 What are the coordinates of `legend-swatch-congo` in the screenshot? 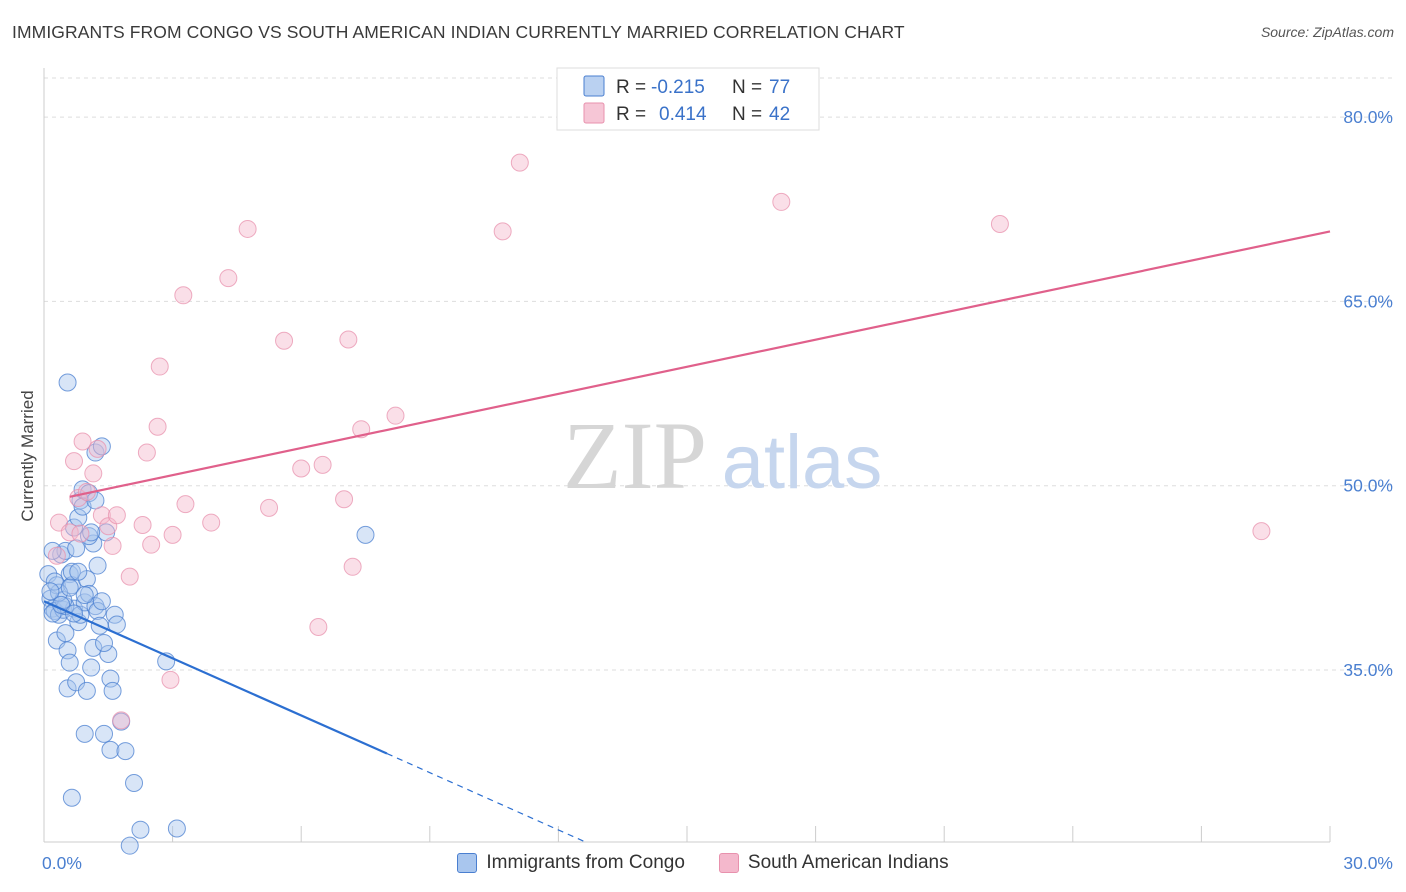 It's located at (467, 863).